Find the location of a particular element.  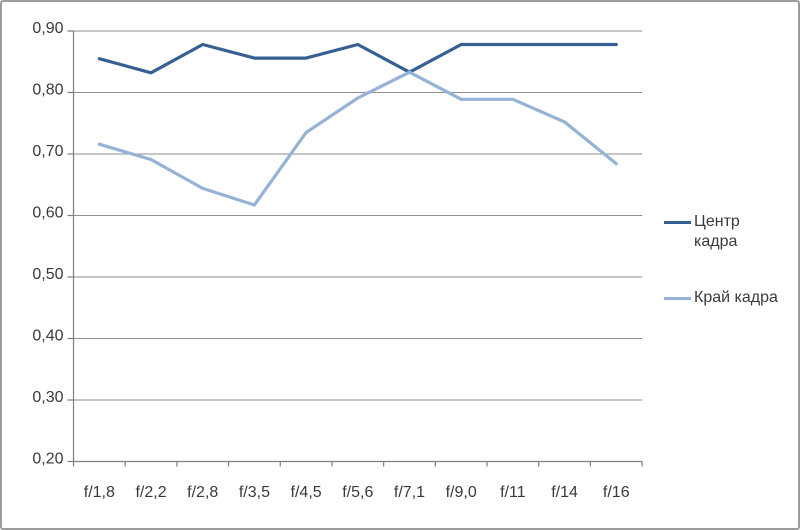

y-axis-label: 0,20 is located at coordinates (47, 459).